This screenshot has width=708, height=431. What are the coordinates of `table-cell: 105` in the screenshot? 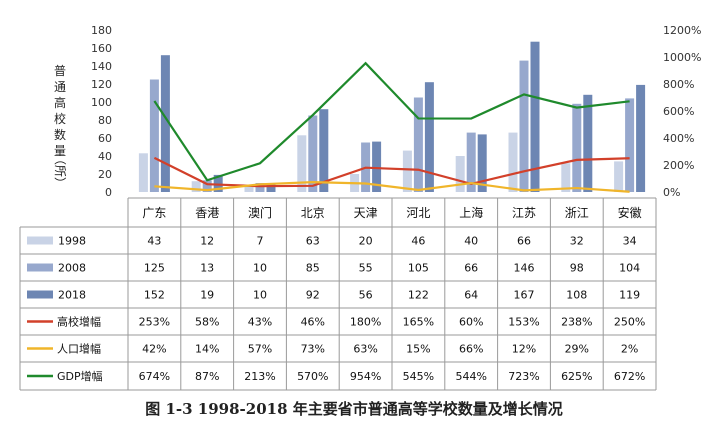 It's located at (418, 268).